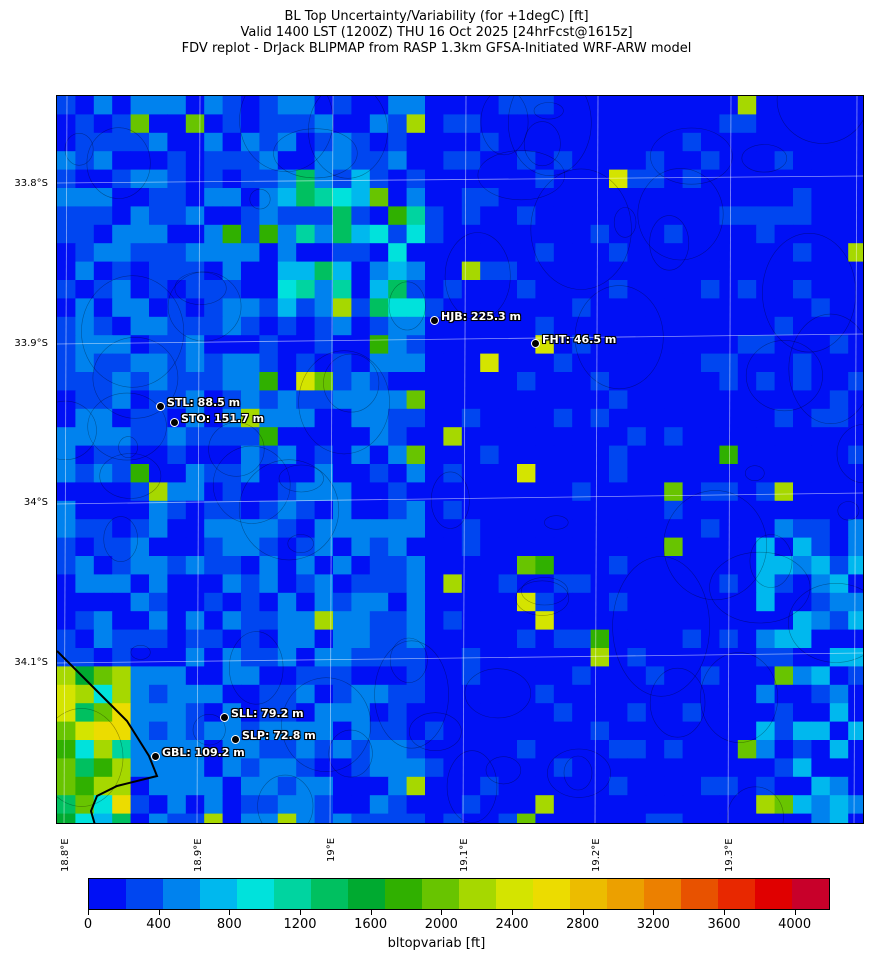 The height and width of the screenshot is (962, 873). Describe the element at coordinates (434, 320) in the screenshot. I see `station-marker-hjb` at that location.